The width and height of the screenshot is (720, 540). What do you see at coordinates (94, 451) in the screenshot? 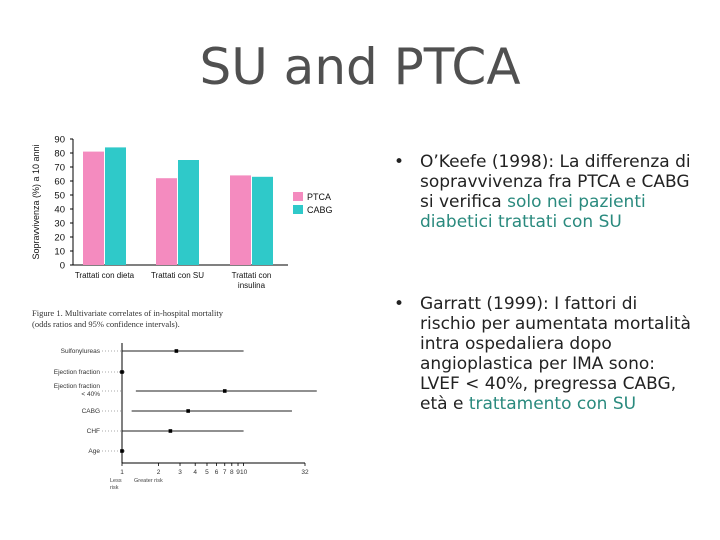
I see `row-label: Age` at bounding box center [94, 451].